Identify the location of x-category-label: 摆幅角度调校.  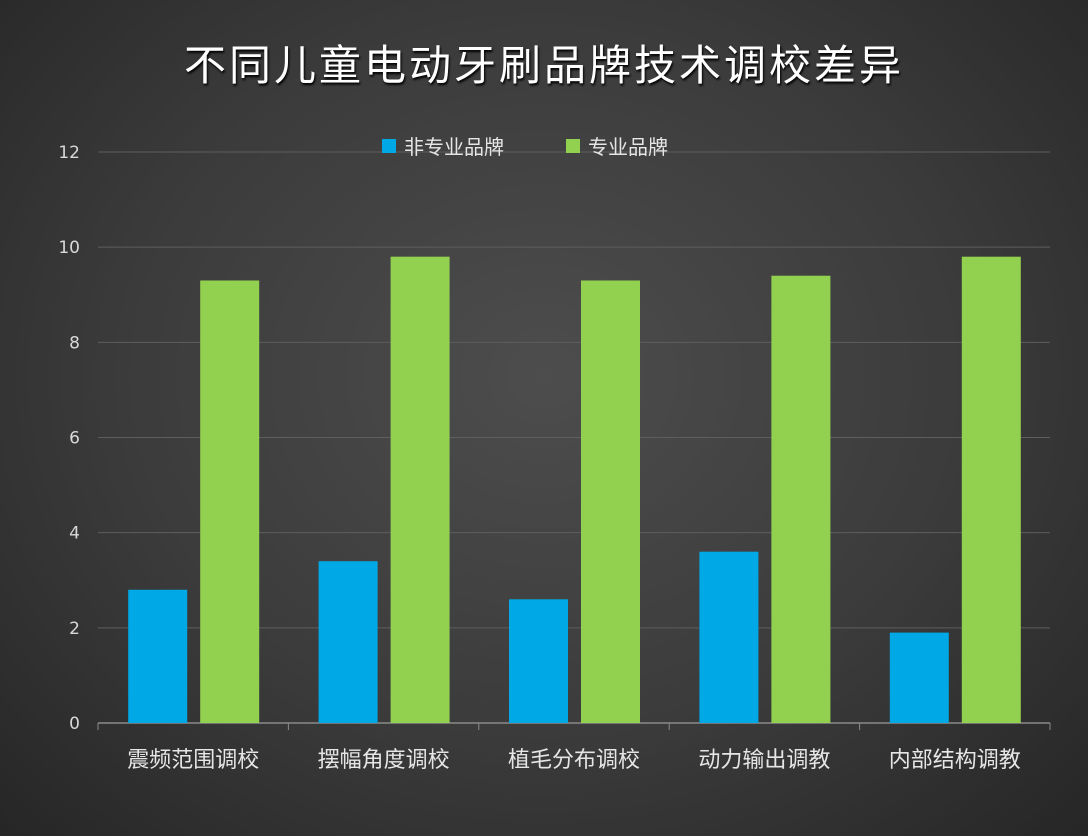
(384, 760).